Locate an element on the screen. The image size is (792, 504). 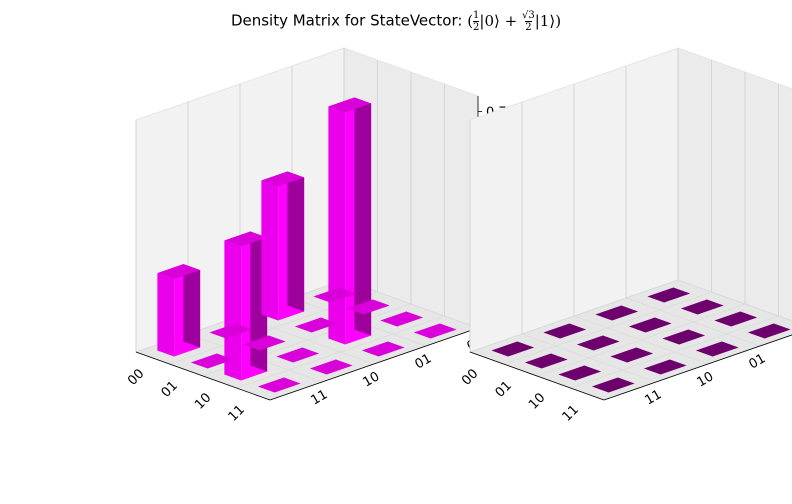
chart-title-text: Density Matrix for StateVector: is located at coordinates (349, 20).